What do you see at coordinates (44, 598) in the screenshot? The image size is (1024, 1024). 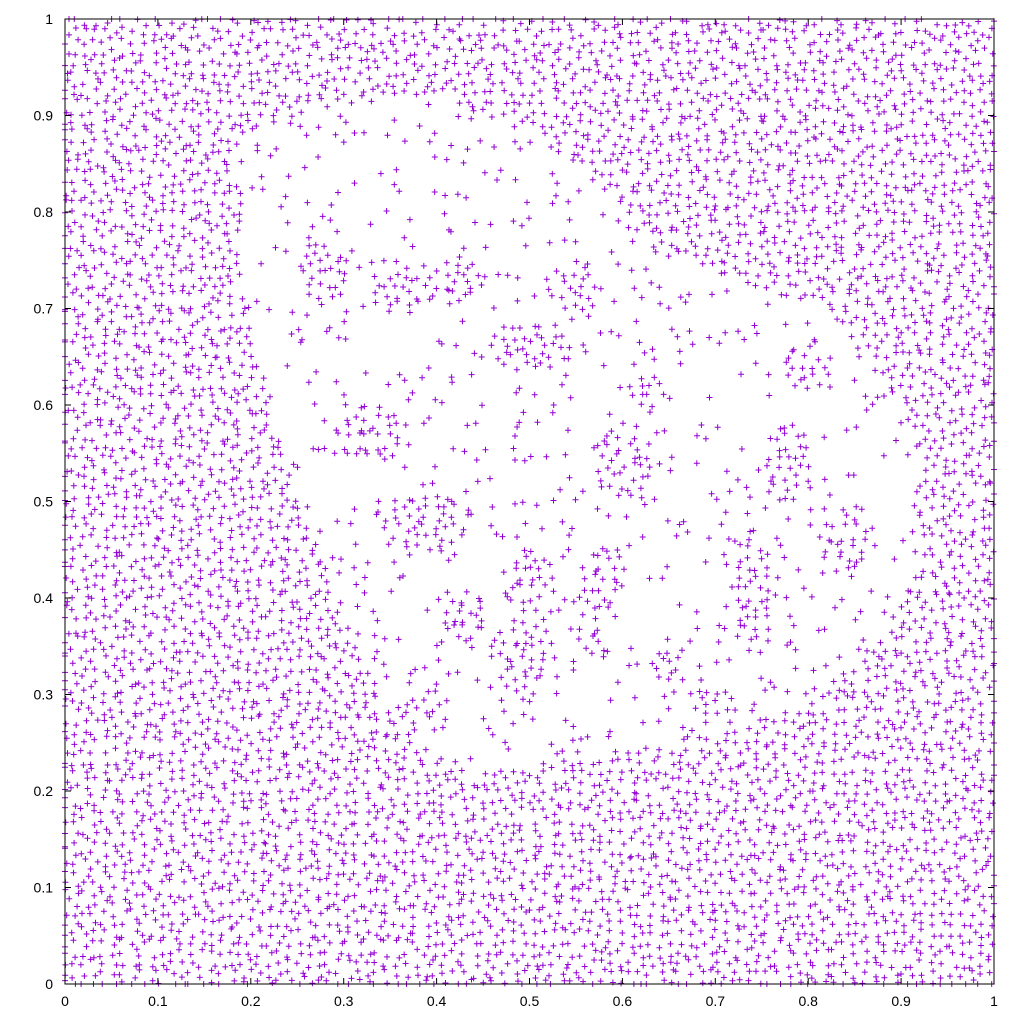 I see `y-tick-label: 0.4` at bounding box center [44, 598].